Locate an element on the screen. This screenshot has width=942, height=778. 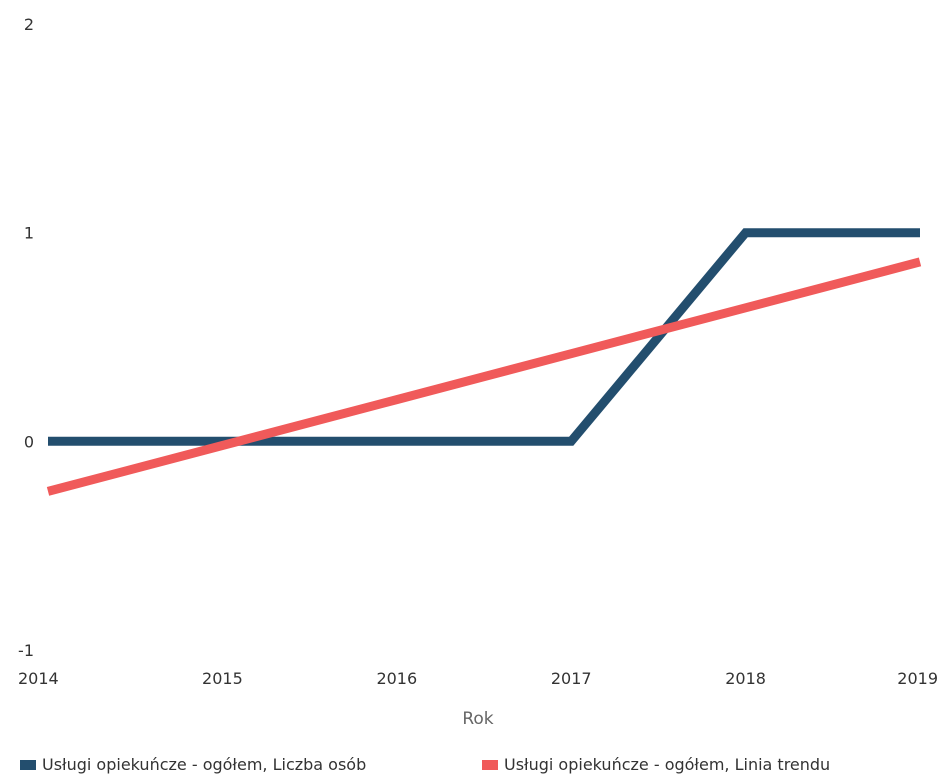
x-tick-label: 2017 is located at coordinates (571, 678).